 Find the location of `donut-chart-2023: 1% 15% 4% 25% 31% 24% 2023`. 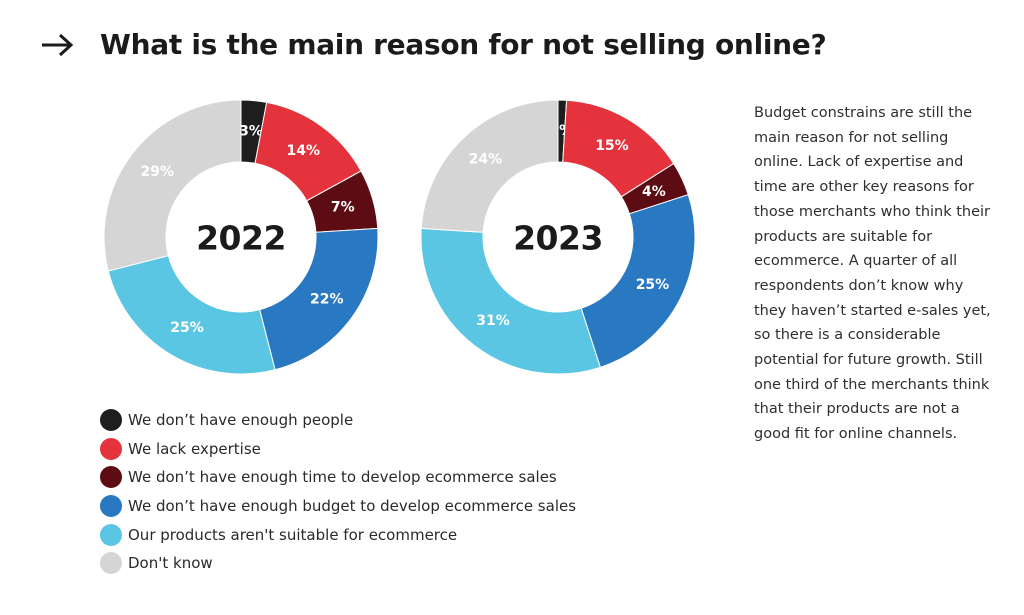

donut-chart-2023: 1% 15% 4% 25% 31% 24% 2023 is located at coordinates (558, 237).